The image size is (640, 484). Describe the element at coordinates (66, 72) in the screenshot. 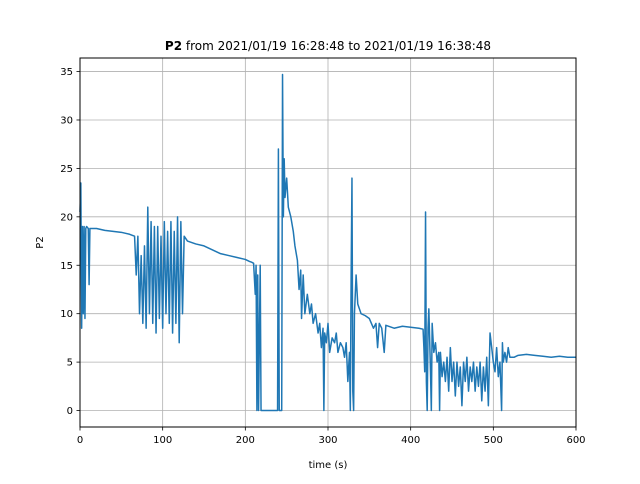

I see `y-tick-label: 35` at that location.